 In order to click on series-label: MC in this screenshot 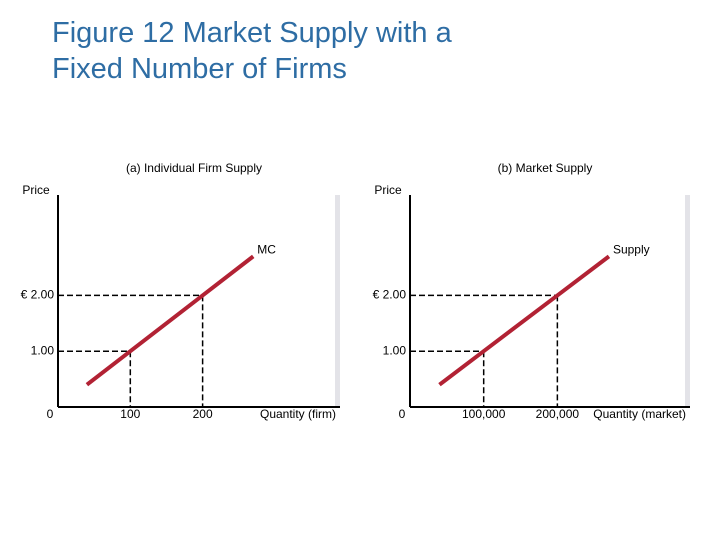, I will do `click(266, 250)`.